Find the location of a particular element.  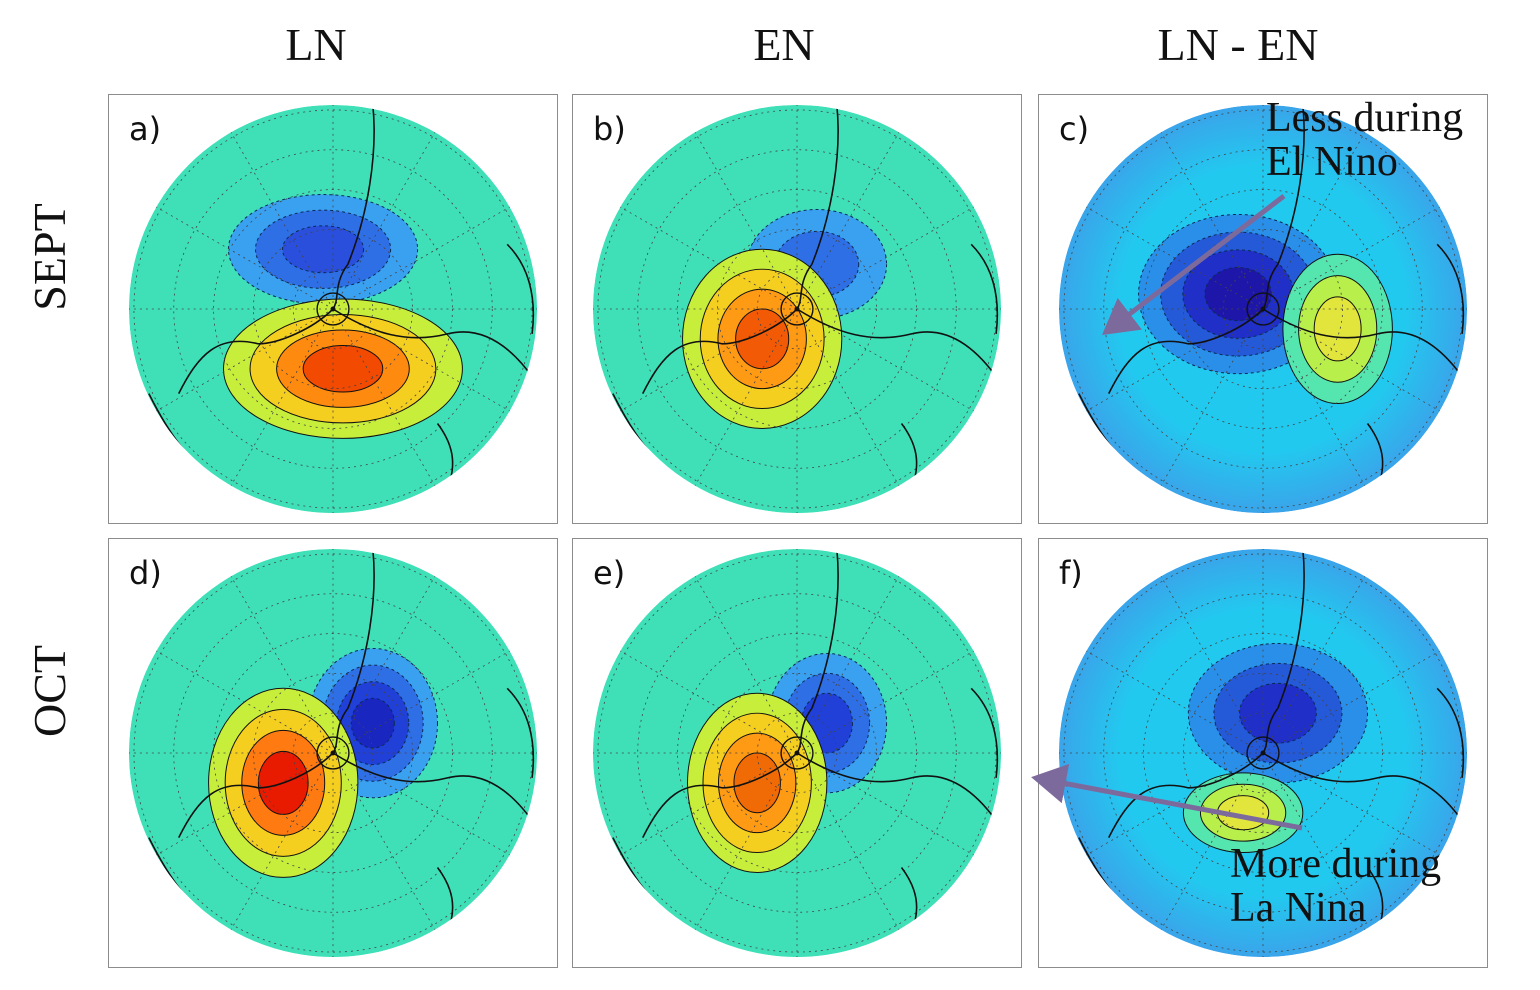

panel-a: a) is located at coordinates (333, 309).